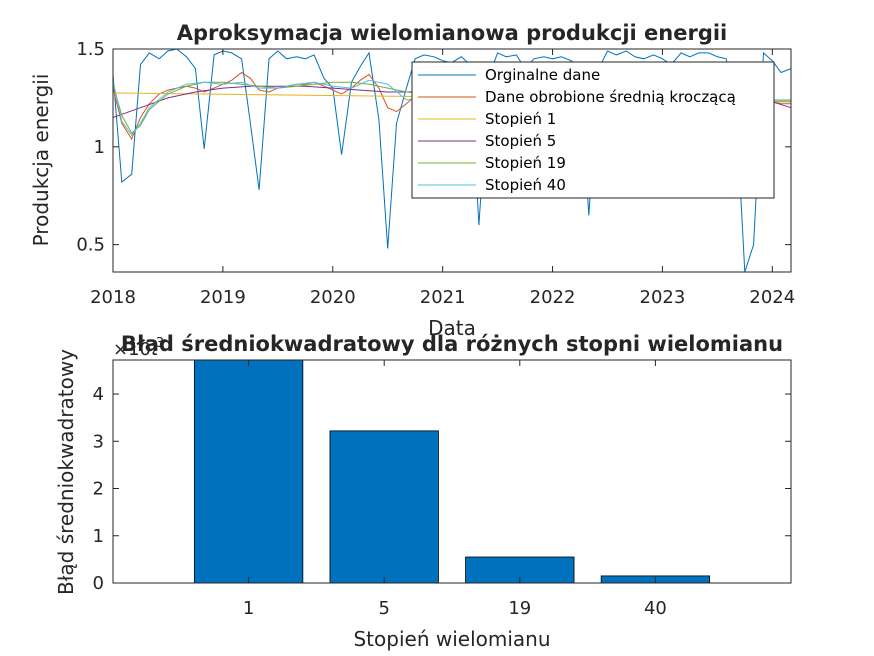 This screenshot has height=656, width=874. What do you see at coordinates (519, 608) in the screenshot?
I see `category-label: 19` at bounding box center [519, 608].